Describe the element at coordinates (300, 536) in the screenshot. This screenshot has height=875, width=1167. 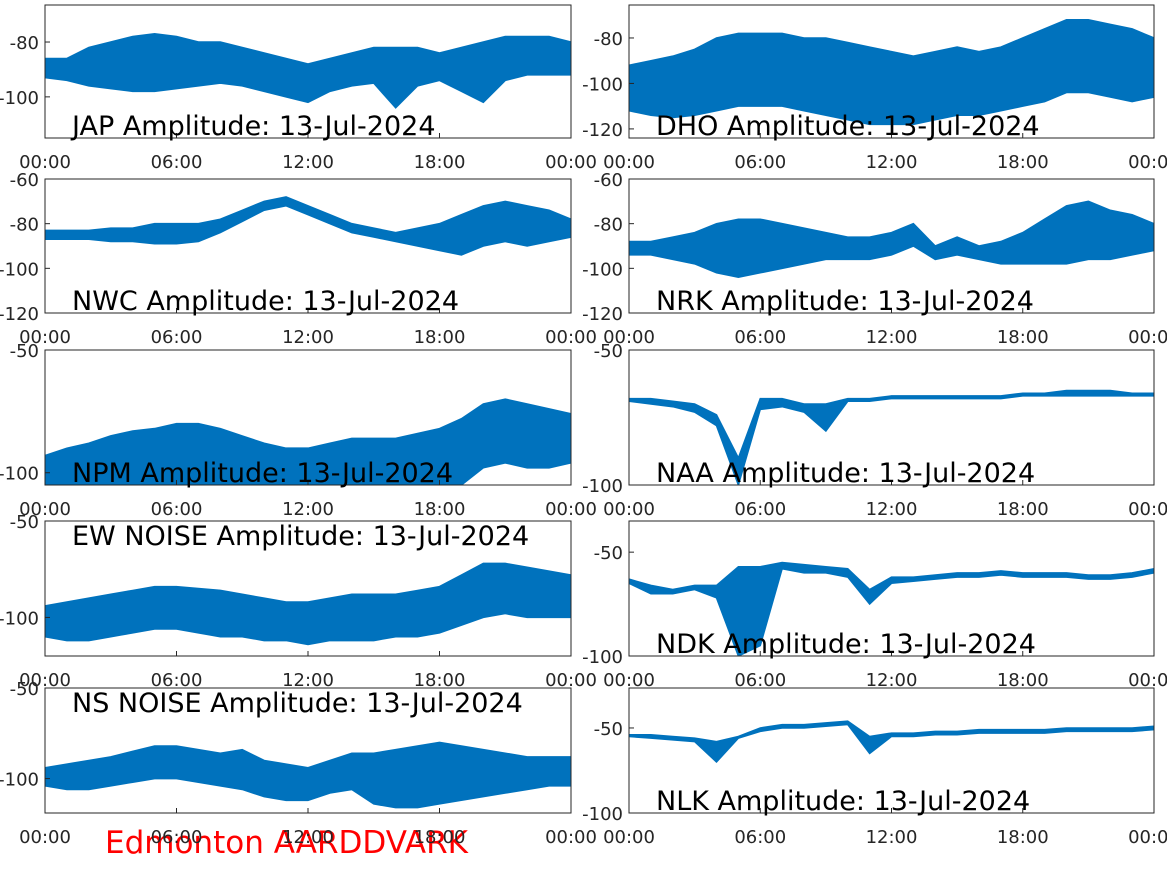
I see `panel-title: EW NOISE Amplitude: 13-Jul-2024` at that location.